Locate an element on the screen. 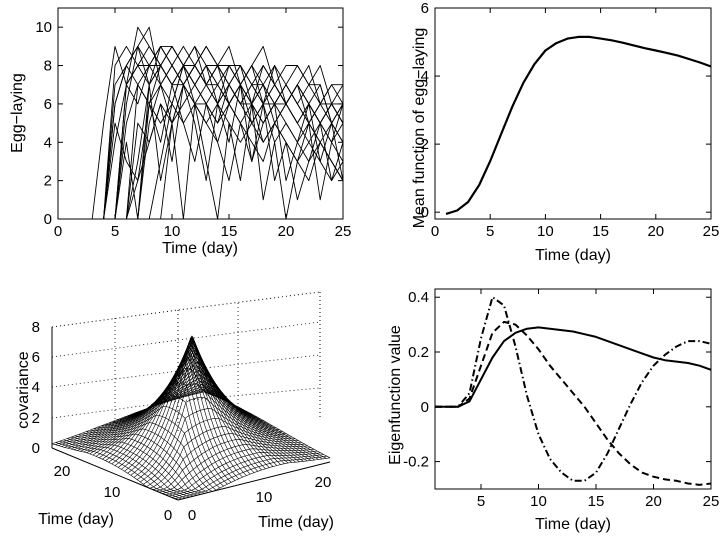 The width and height of the screenshot is (721, 539). y-tick-label: 0.2 is located at coordinates (418, 352).